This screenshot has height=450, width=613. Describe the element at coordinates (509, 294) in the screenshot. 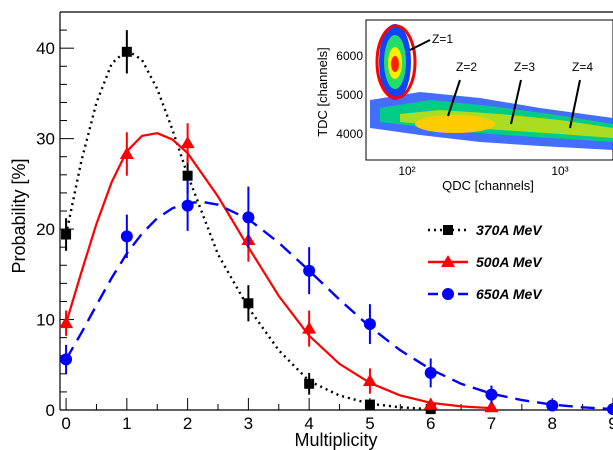

I see `legend-label: 650A MeV` at that location.